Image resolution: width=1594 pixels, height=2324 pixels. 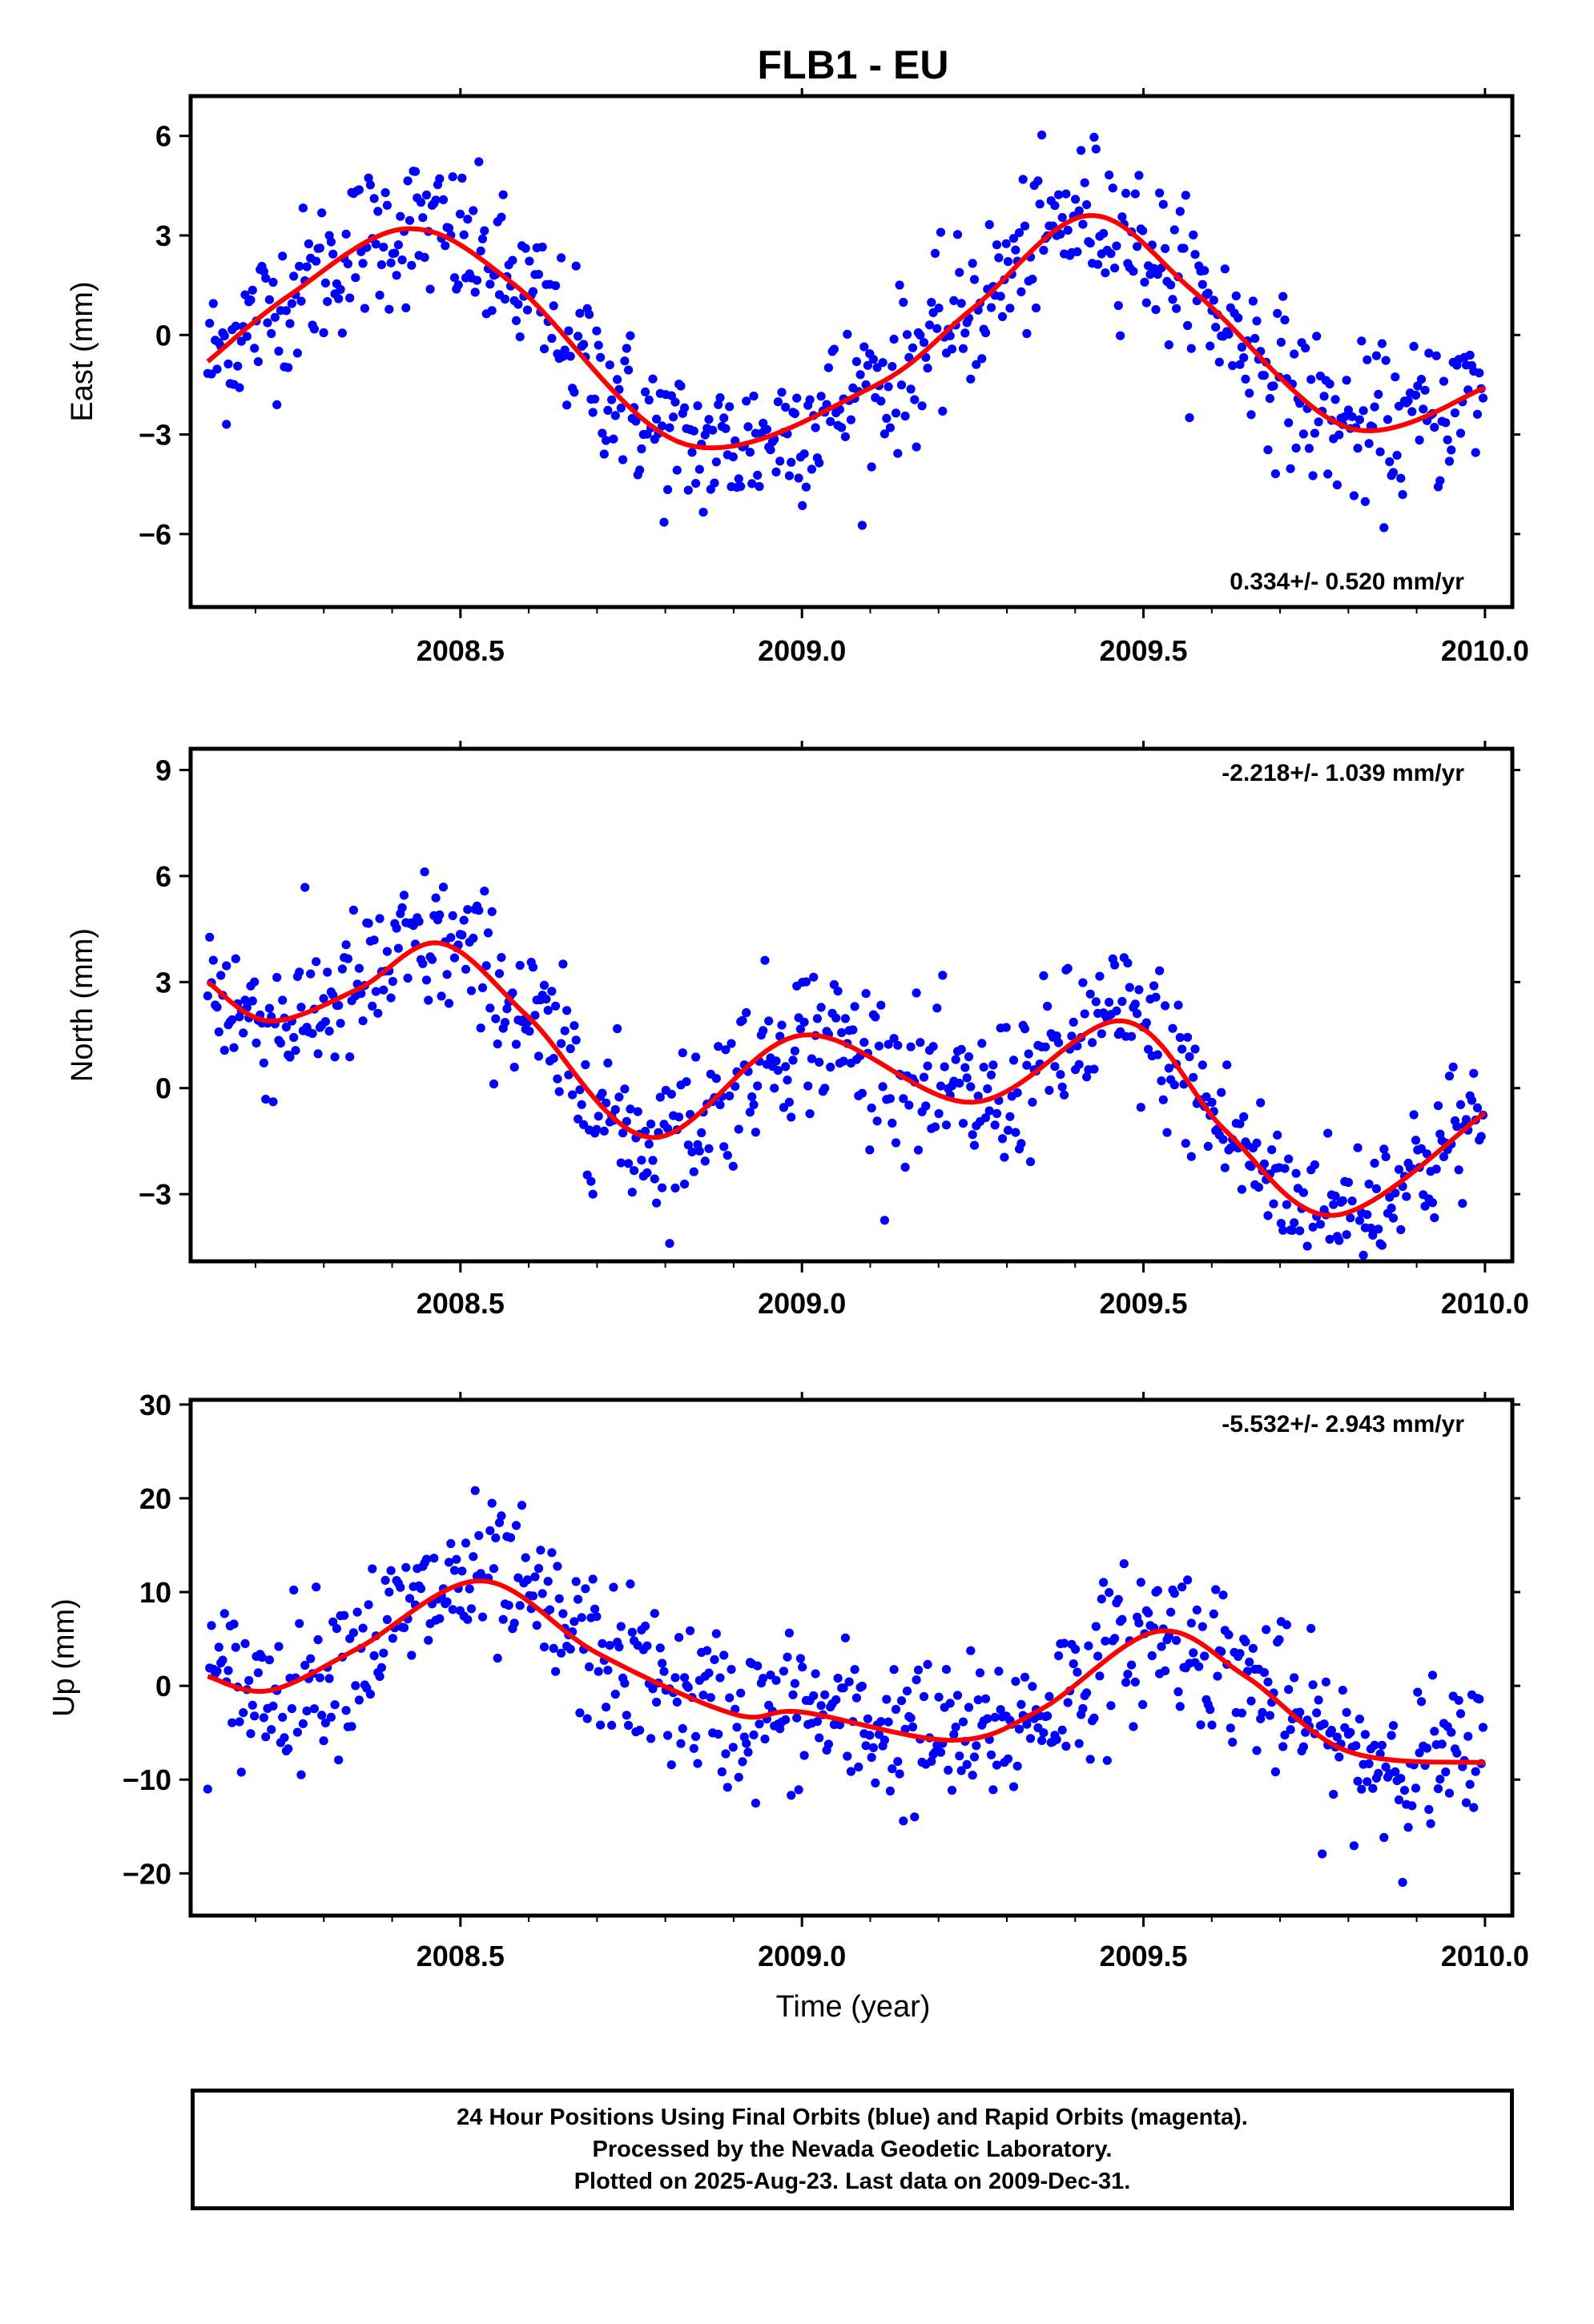 What do you see at coordinates (163, 235) in the screenshot?
I see `east-y-tick-label: 3` at bounding box center [163, 235].